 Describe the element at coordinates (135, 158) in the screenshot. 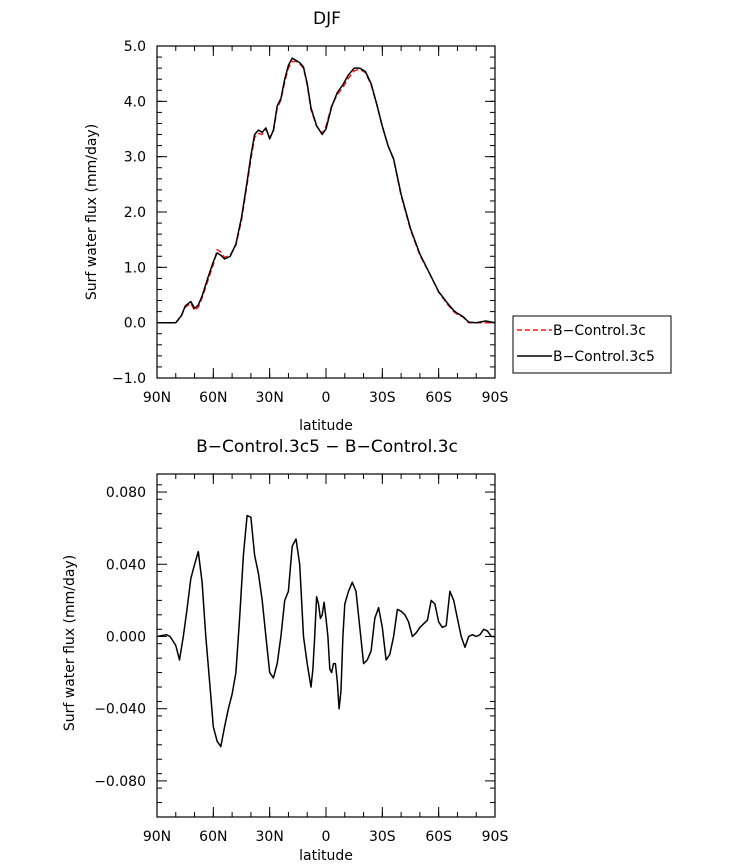

I see `y-tick-label: 3.0` at that location.